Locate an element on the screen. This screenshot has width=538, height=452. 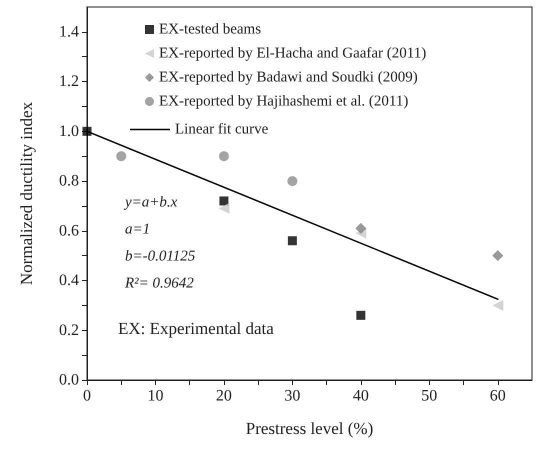
annotation: a=1 is located at coordinates (137, 230).